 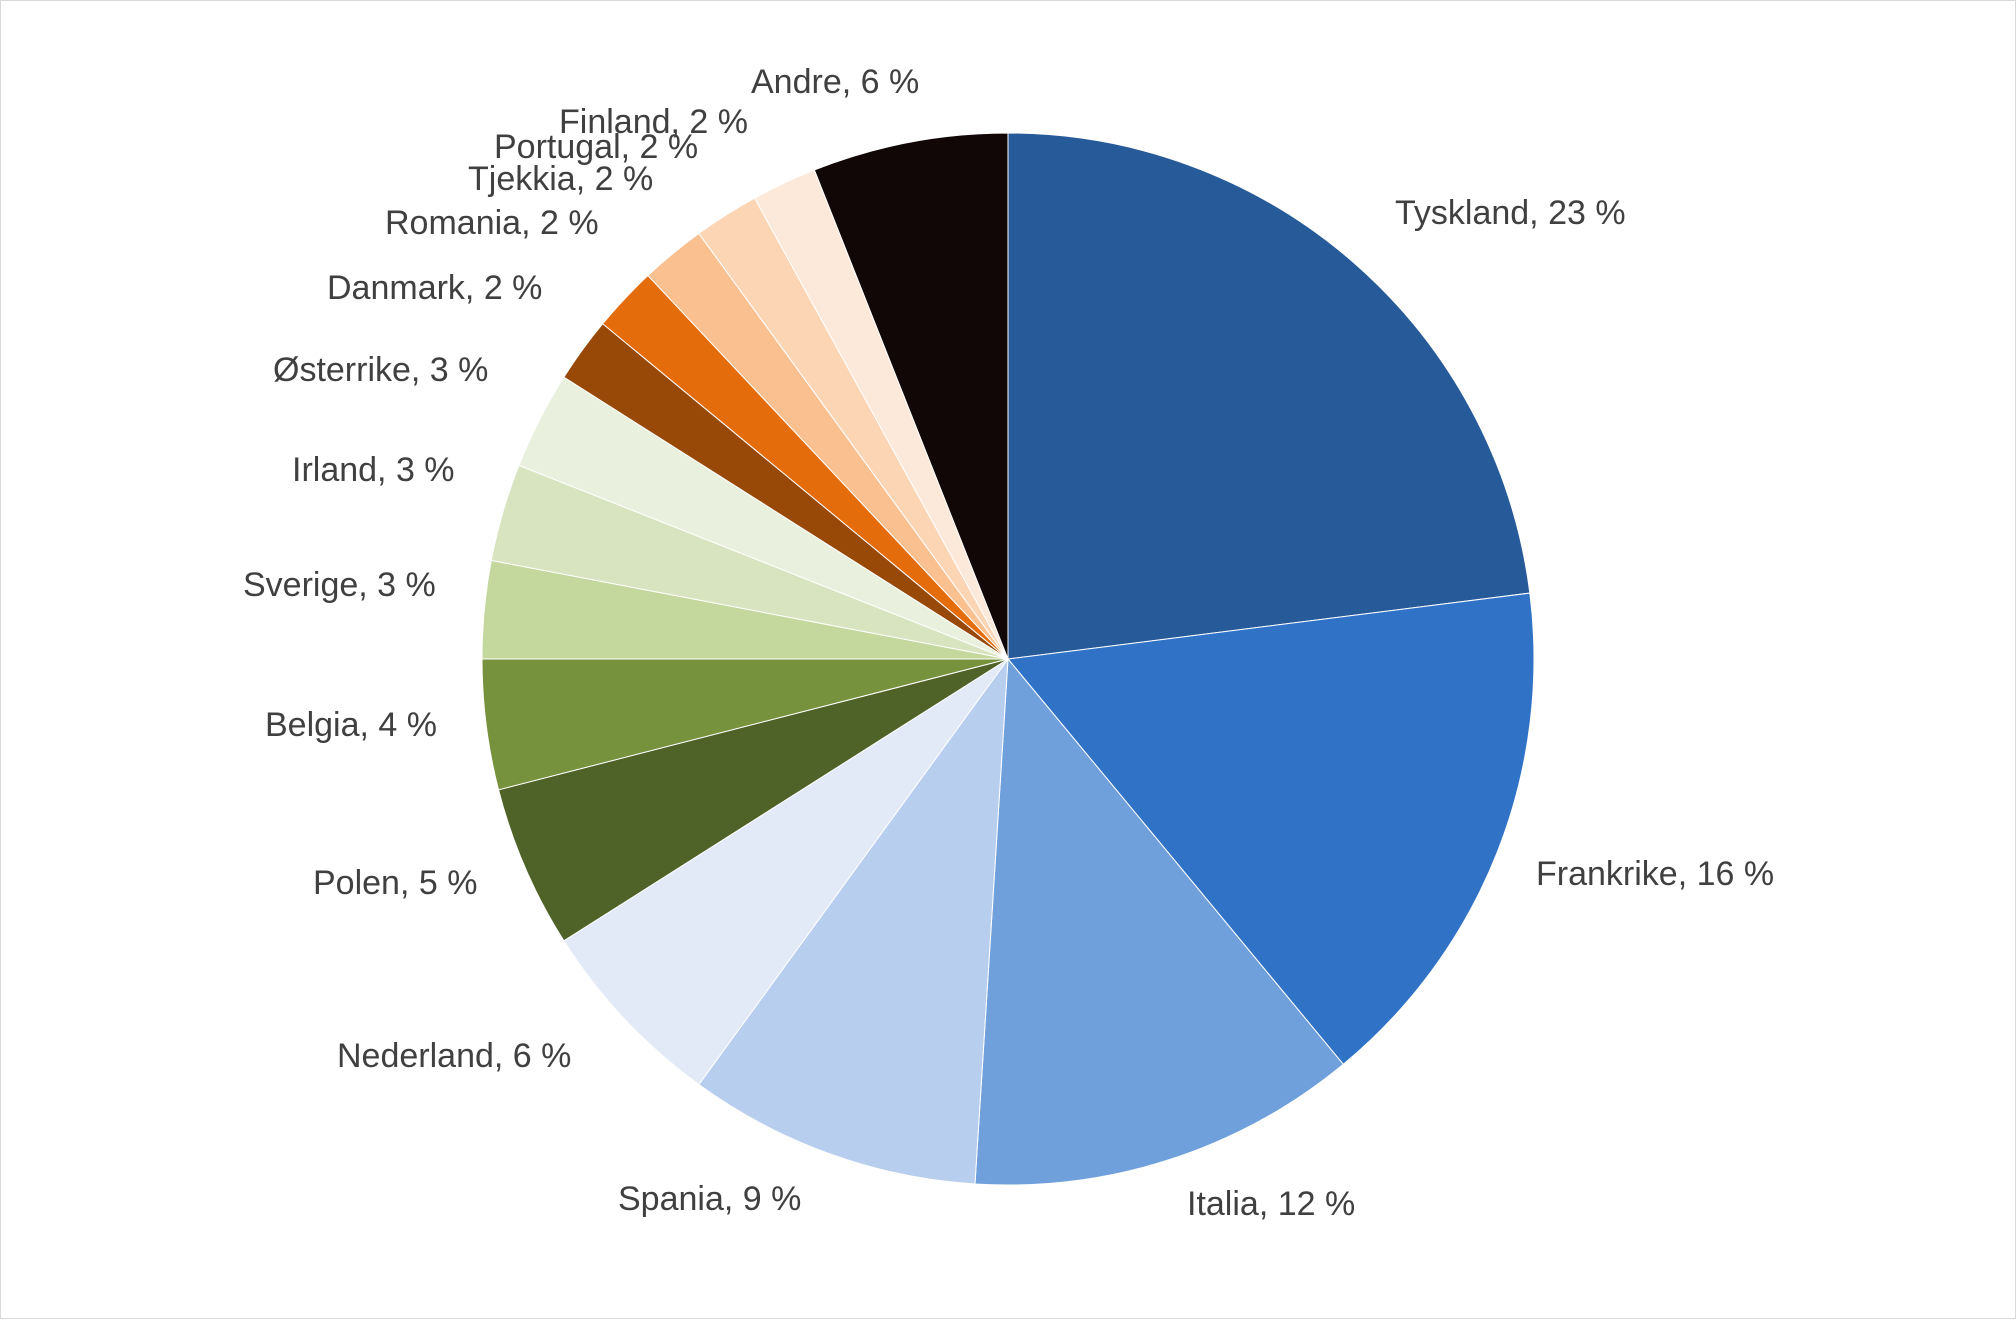 What do you see at coordinates (753, 800) in the screenshot?
I see `pie-slice-polen` at bounding box center [753, 800].